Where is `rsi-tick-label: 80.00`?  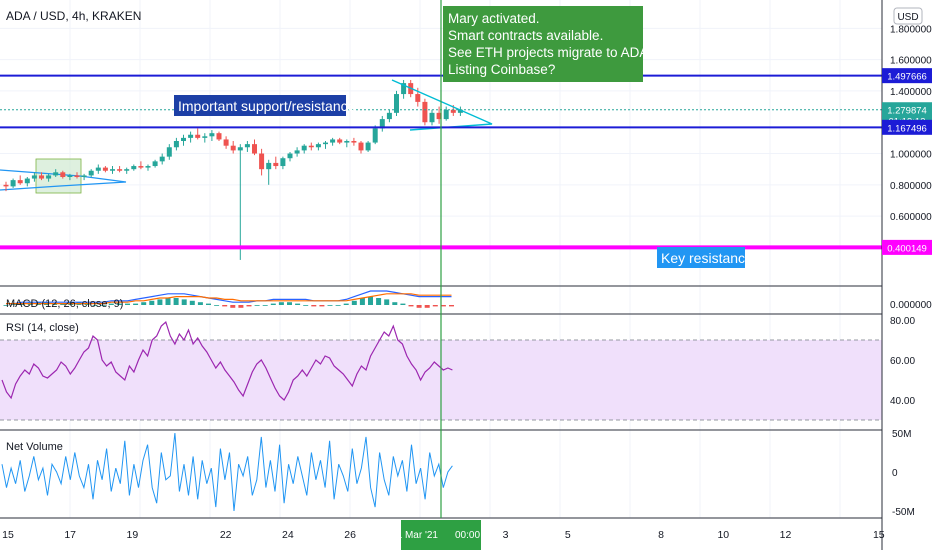 rsi-tick-label: 80.00 is located at coordinates (902, 321).